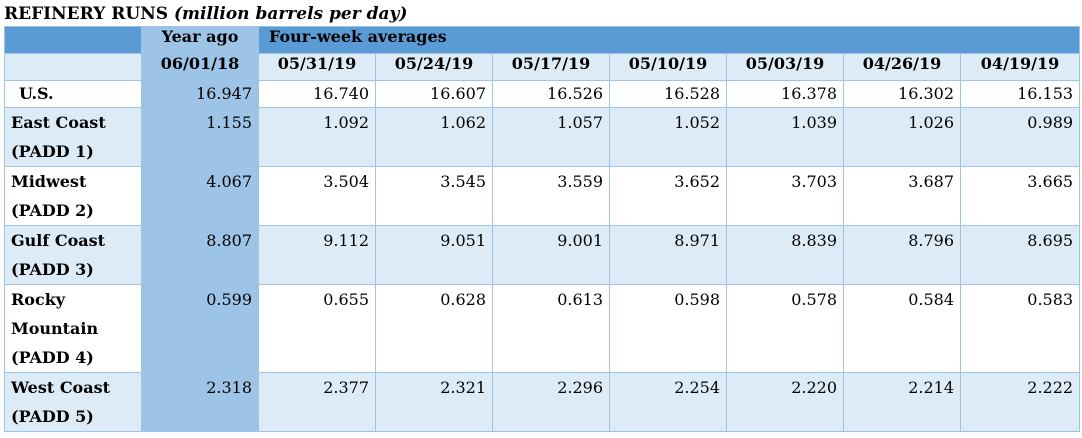 This screenshot has width=1082, height=438. I want to click on value-cell: 2.214, so click(902, 402).